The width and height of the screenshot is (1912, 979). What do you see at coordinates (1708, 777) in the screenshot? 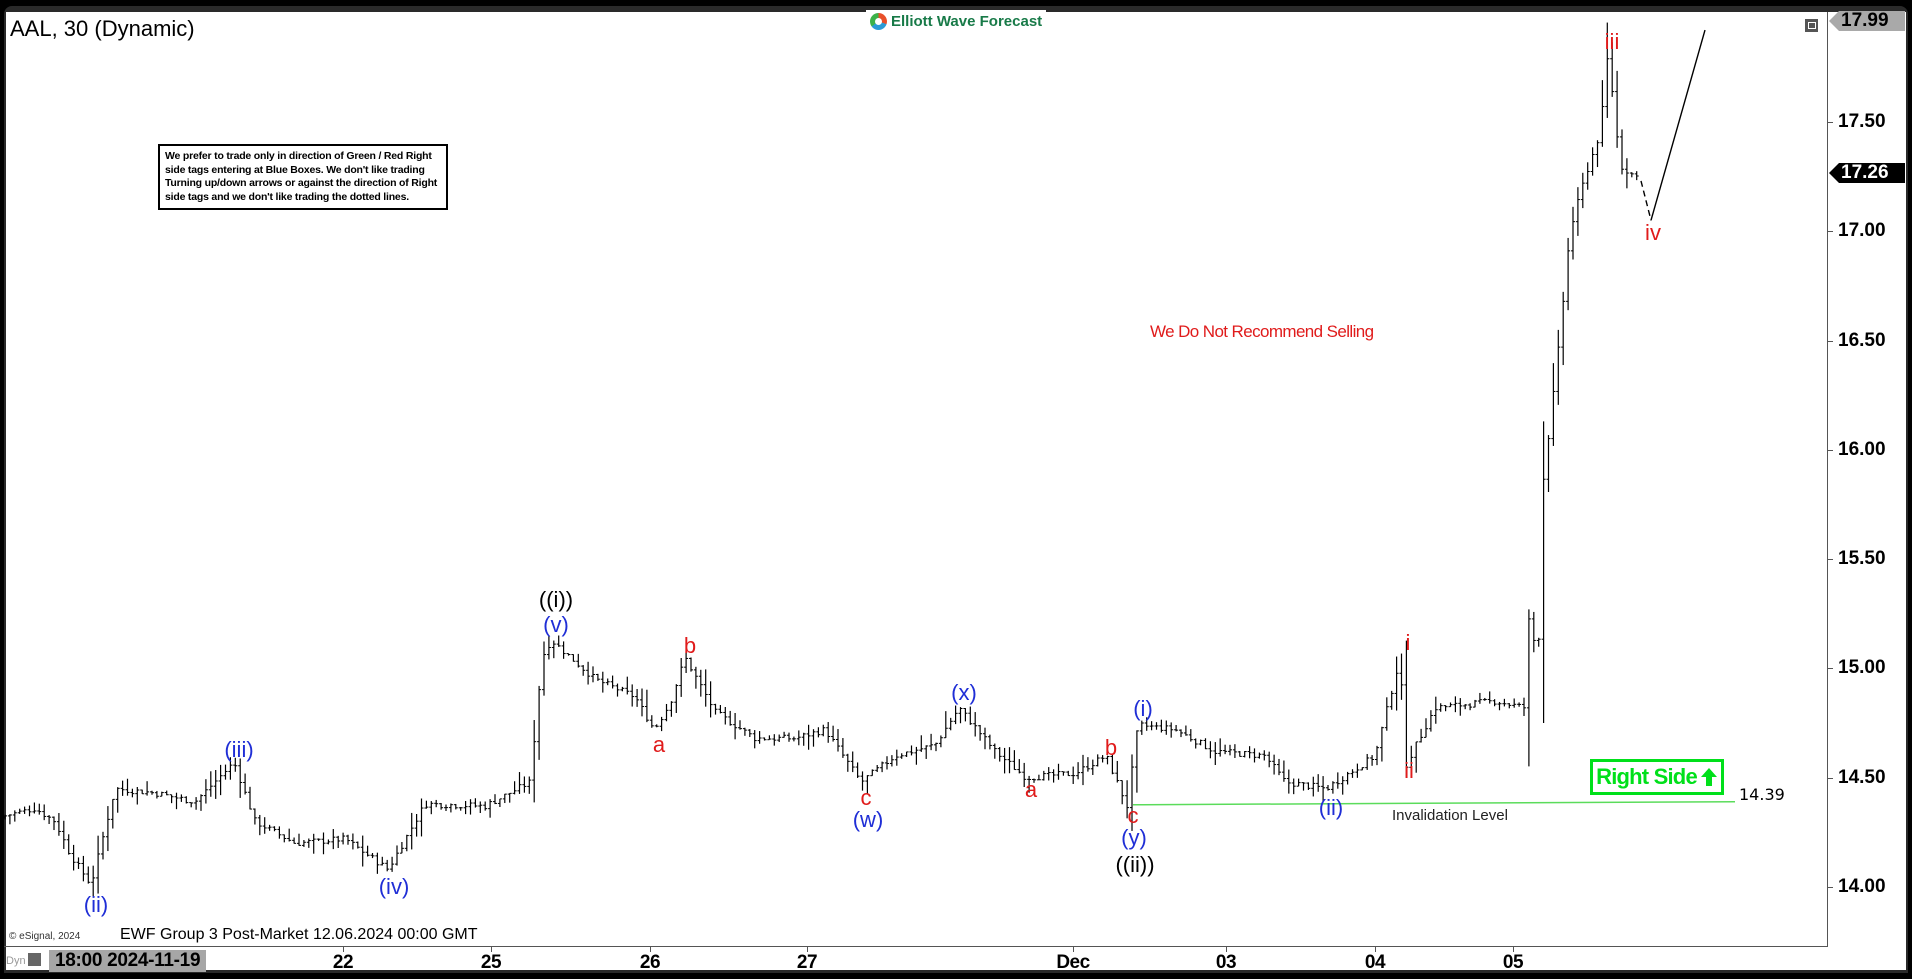
I see `up-arrow-icon` at bounding box center [1708, 777].